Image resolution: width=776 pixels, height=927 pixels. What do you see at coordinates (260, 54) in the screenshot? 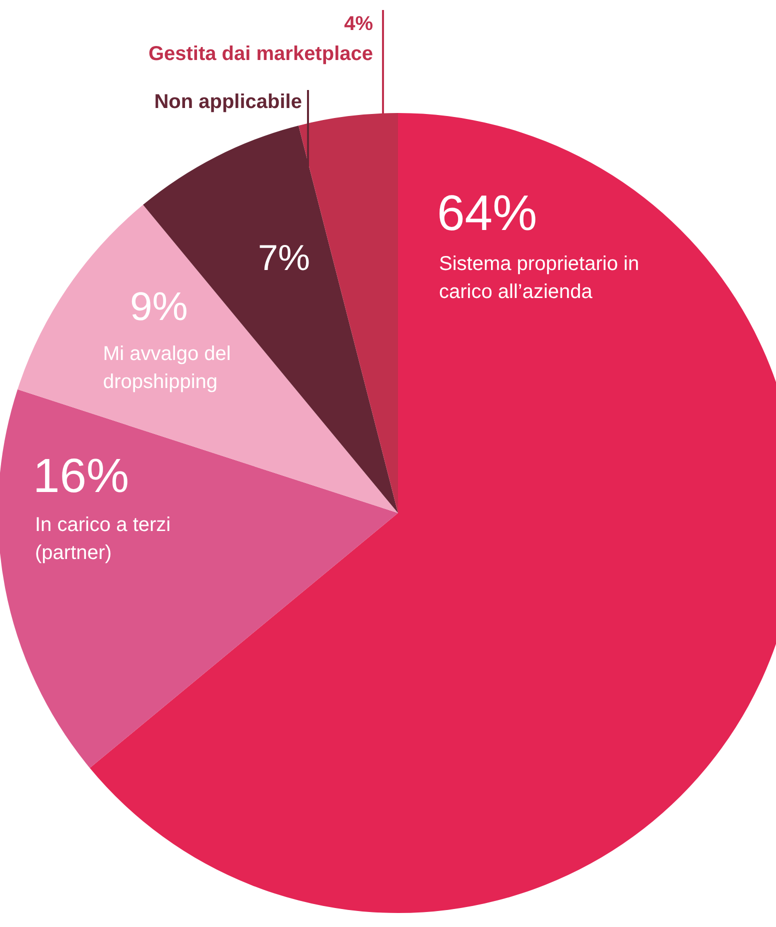
I see `slice-label: Gestita dai marketplace` at bounding box center [260, 54].